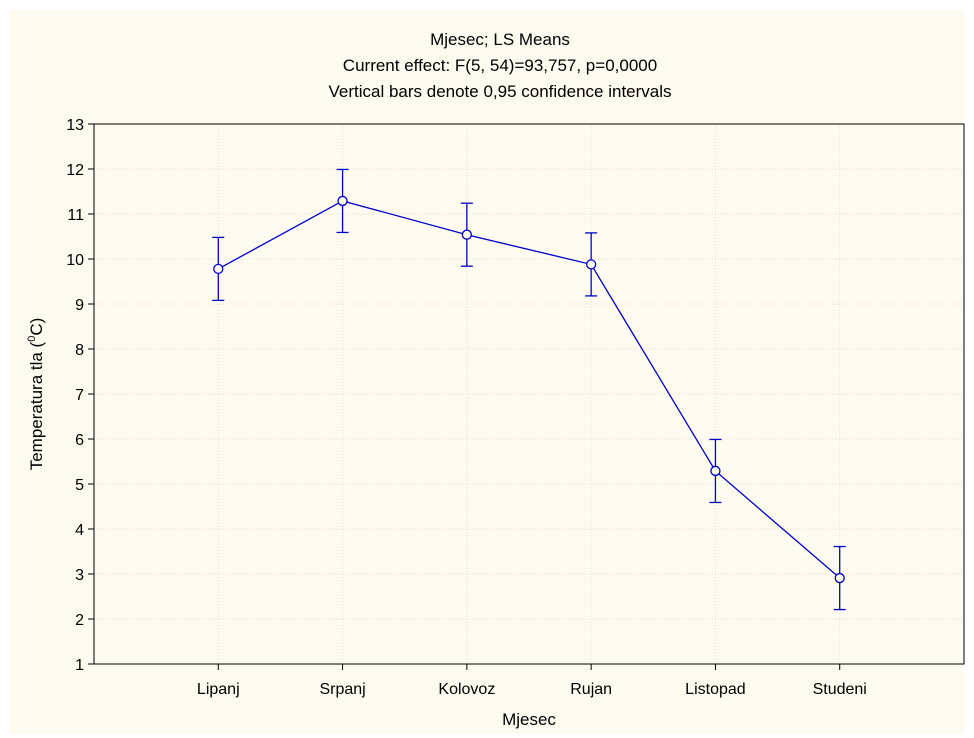 This screenshot has width=974, height=738. I want to click on y-tick-label: 13, so click(75, 125).